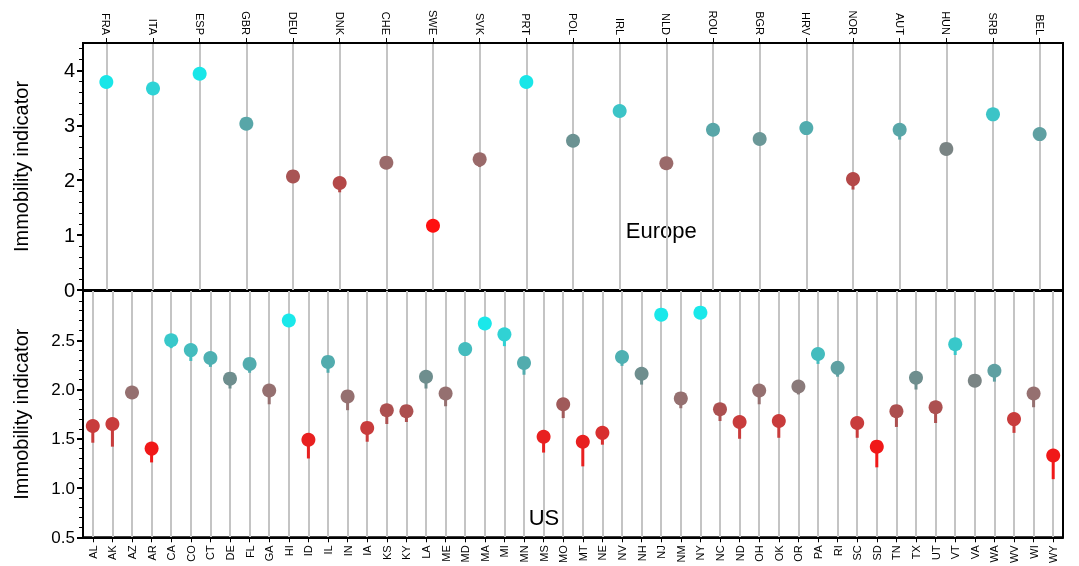  What do you see at coordinates (504, 551) in the screenshot?
I see `x-tick-label: MI` at bounding box center [504, 551].